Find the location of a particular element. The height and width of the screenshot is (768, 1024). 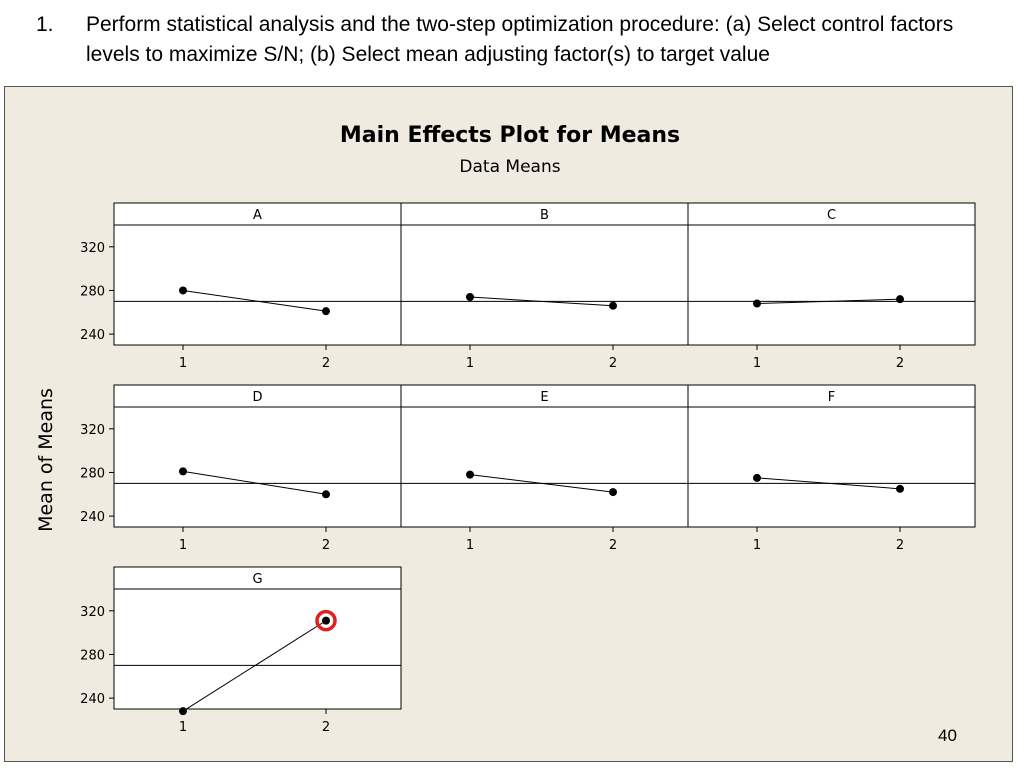

factor-label: D is located at coordinates (257, 397).